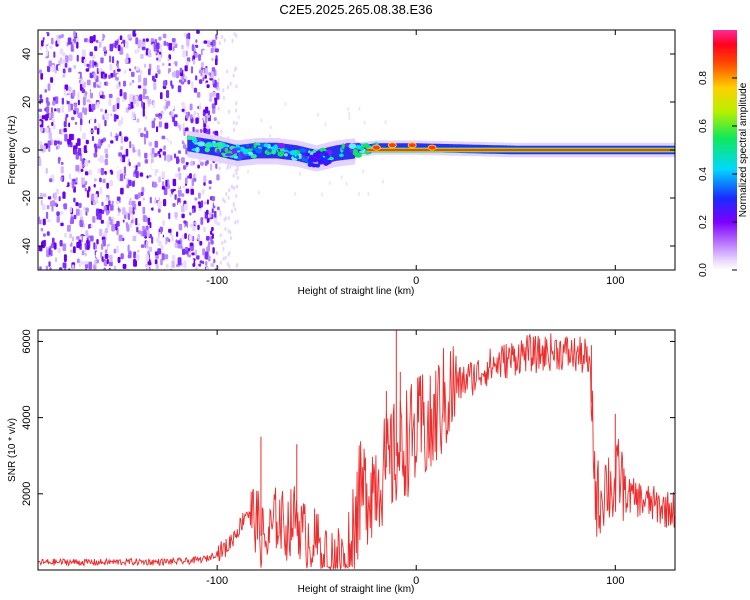 The width and height of the screenshot is (750, 600). What do you see at coordinates (27, 150) in the screenshot?
I see `y-tick-label: 0` at bounding box center [27, 150].